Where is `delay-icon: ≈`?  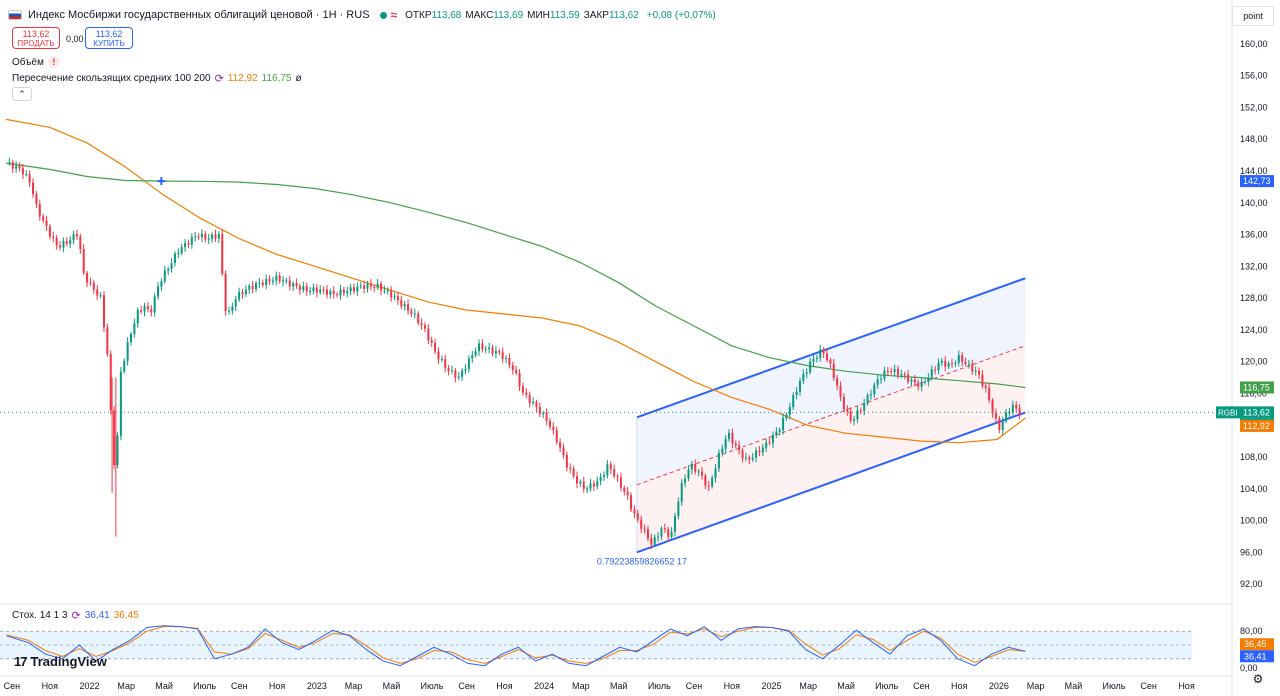
delay-icon: ≈ is located at coordinates (394, 15).